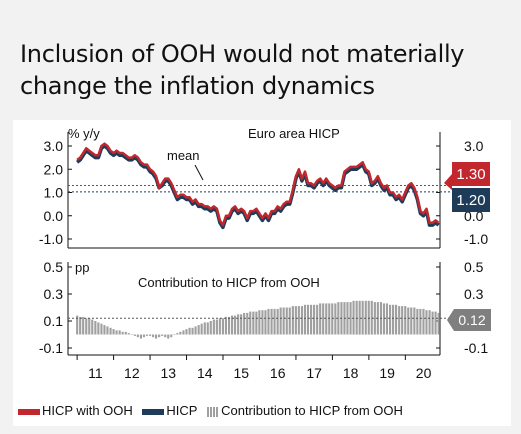 This screenshot has width=521, height=434. What do you see at coordinates (169, 373) in the screenshot?
I see `xtick-label: 13` at bounding box center [169, 373].